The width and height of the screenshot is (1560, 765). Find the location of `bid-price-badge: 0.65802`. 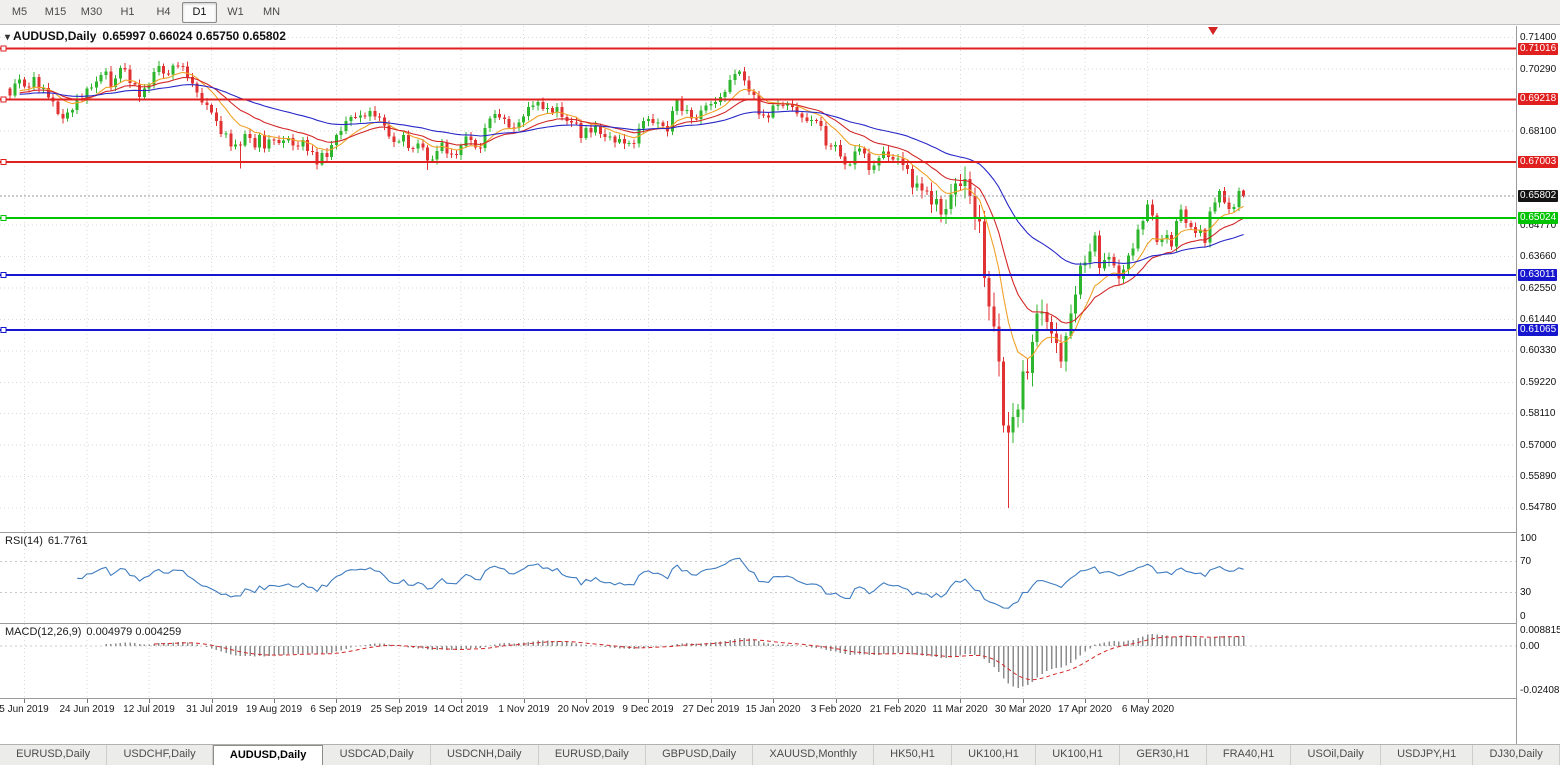

bid-price-badge: 0.65802 is located at coordinates (1538, 196).